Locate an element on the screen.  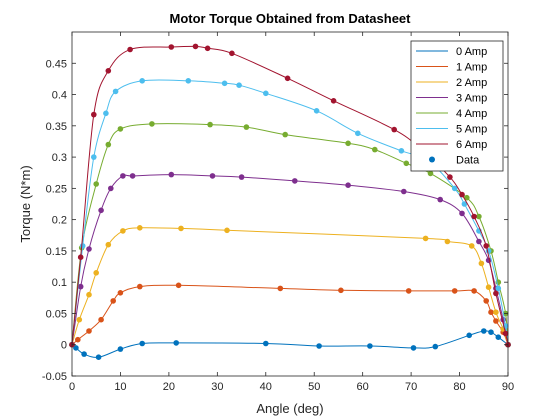
legend-box is located at coordinates (457, 106).